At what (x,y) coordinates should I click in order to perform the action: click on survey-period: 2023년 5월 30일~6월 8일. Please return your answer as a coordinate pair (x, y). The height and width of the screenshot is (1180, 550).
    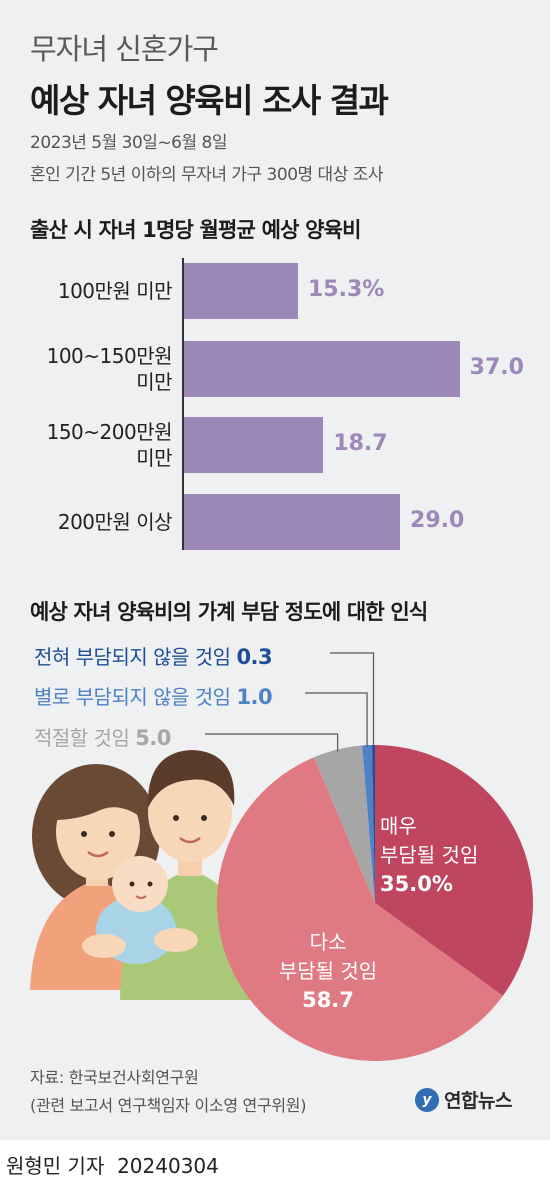
    Looking at the image, I should click on (129, 143).